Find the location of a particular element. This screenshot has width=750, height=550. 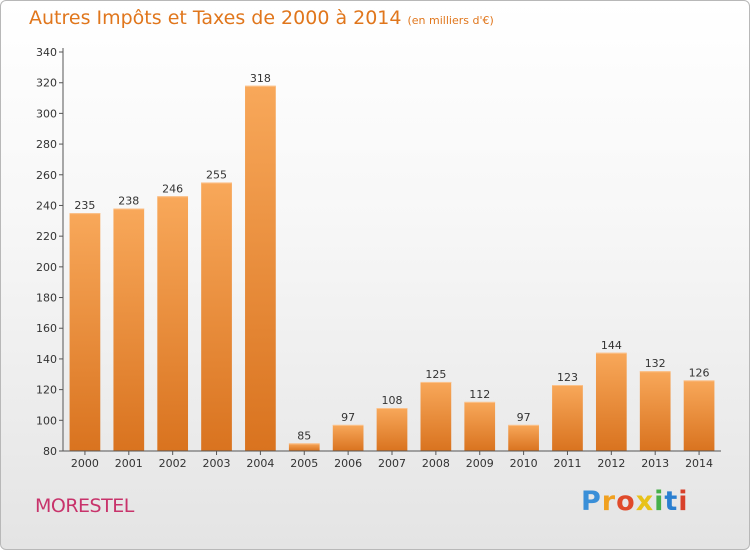

x-tick-label: 2011 is located at coordinates (567, 463).